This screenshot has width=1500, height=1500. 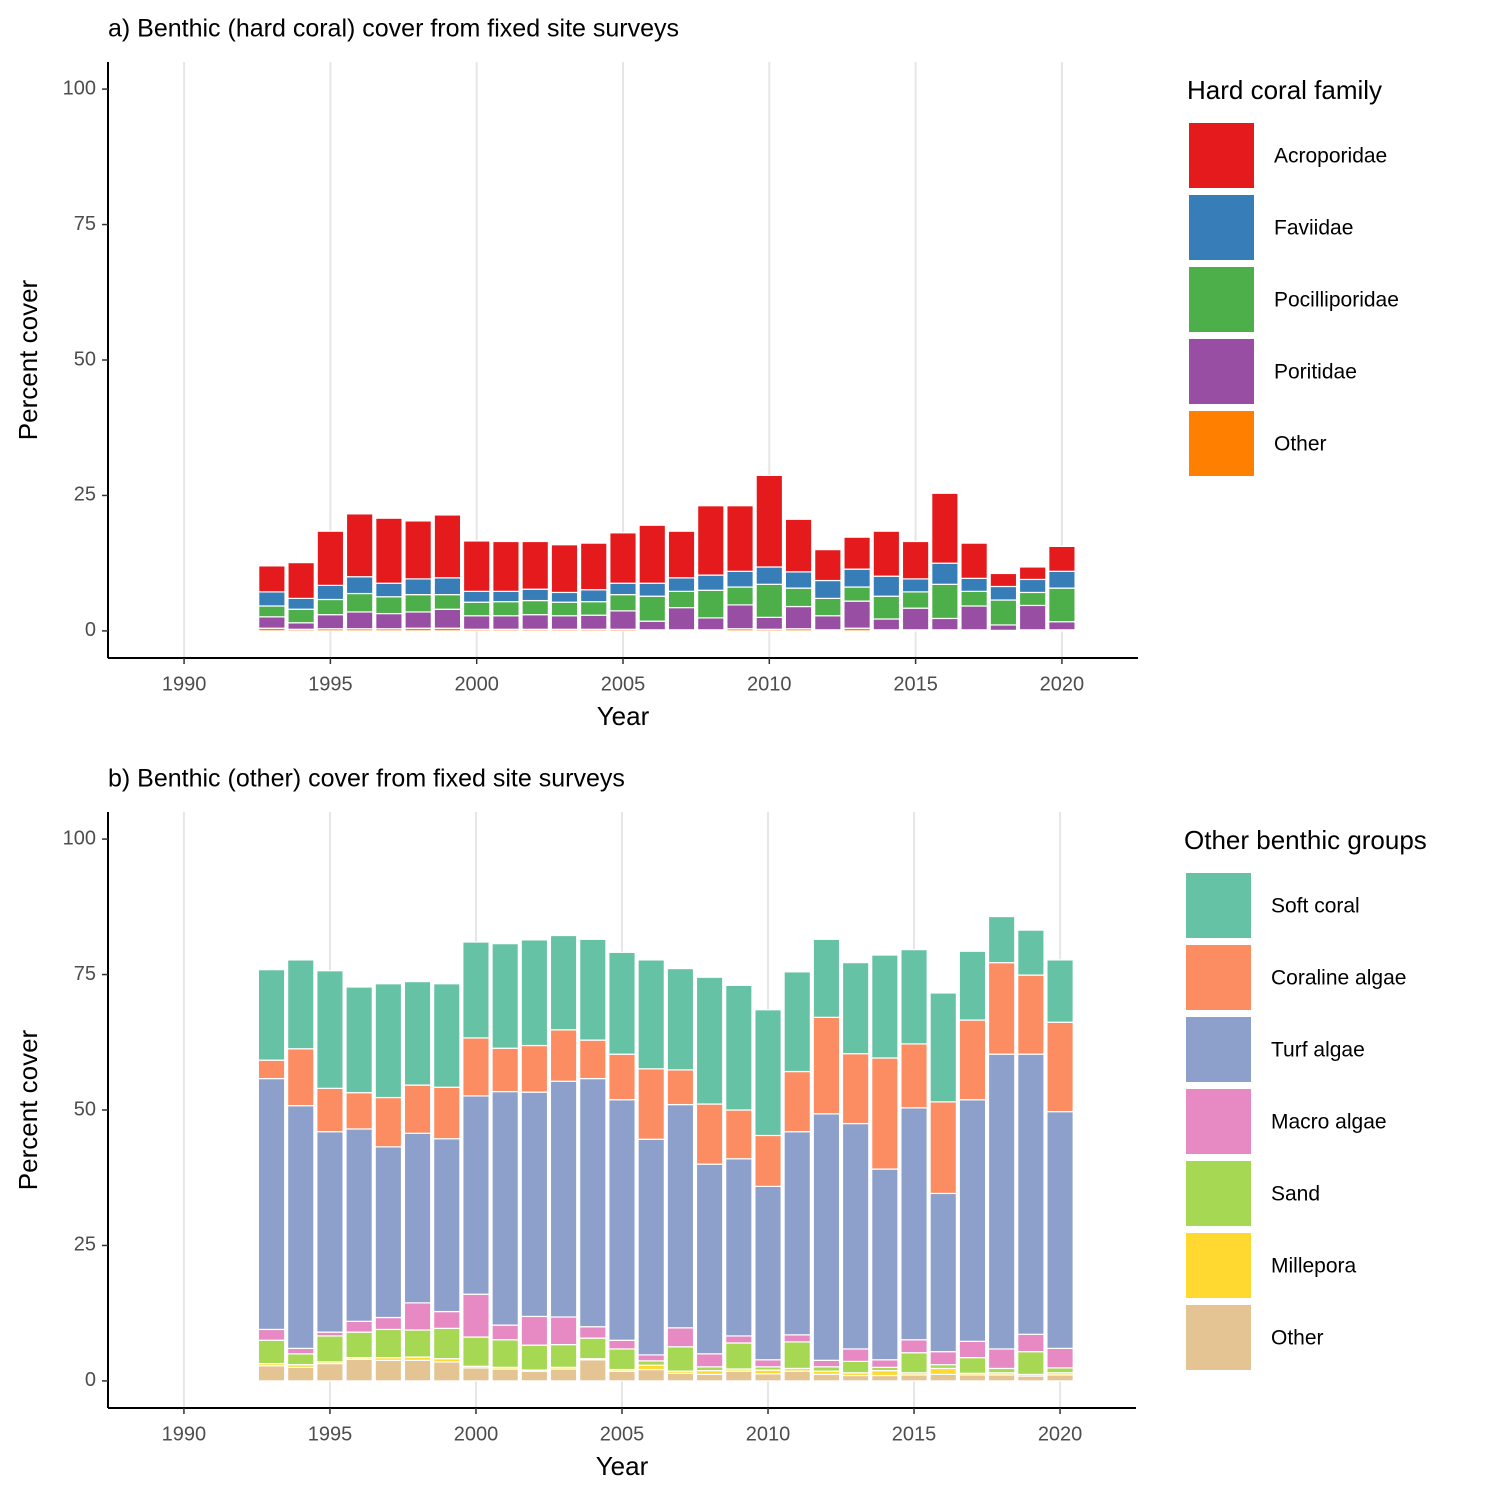 What do you see at coordinates (184, 1434) in the screenshot?
I see `x-tick-label: 1990` at bounding box center [184, 1434].